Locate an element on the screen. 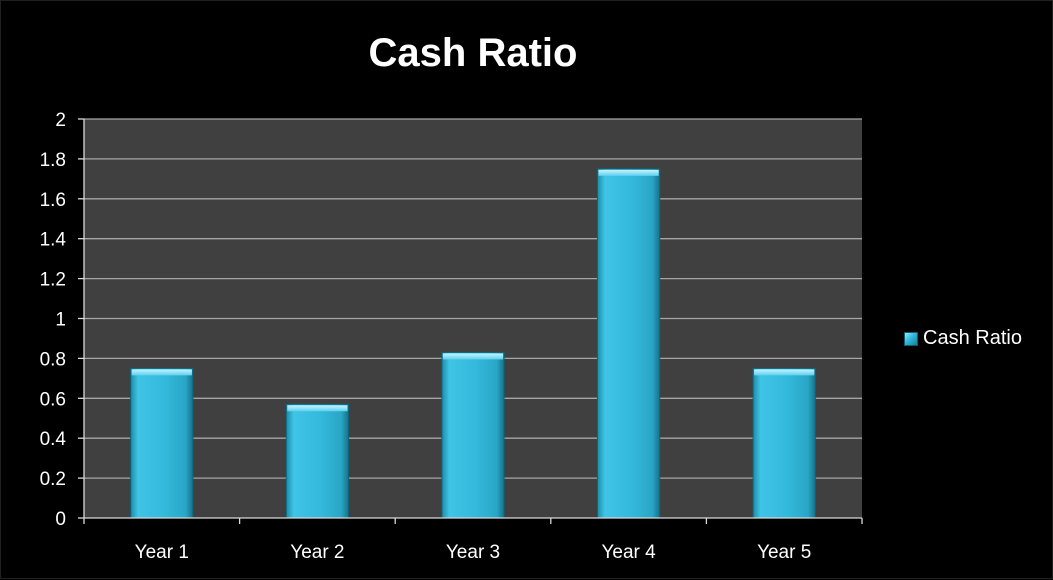 The height and width of the screenshot is (580, 1053). y-tick-label: 1.4 is located at coordinates (53, 240).